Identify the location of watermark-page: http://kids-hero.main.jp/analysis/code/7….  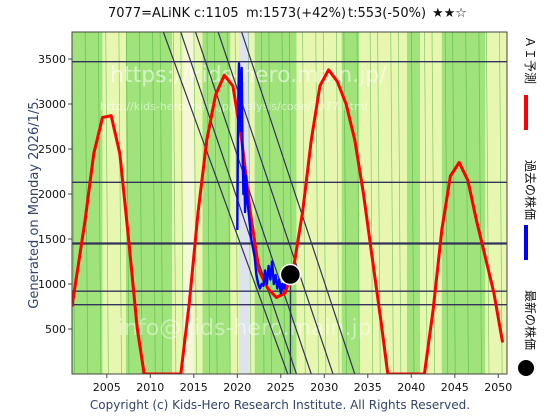
(234, 106).